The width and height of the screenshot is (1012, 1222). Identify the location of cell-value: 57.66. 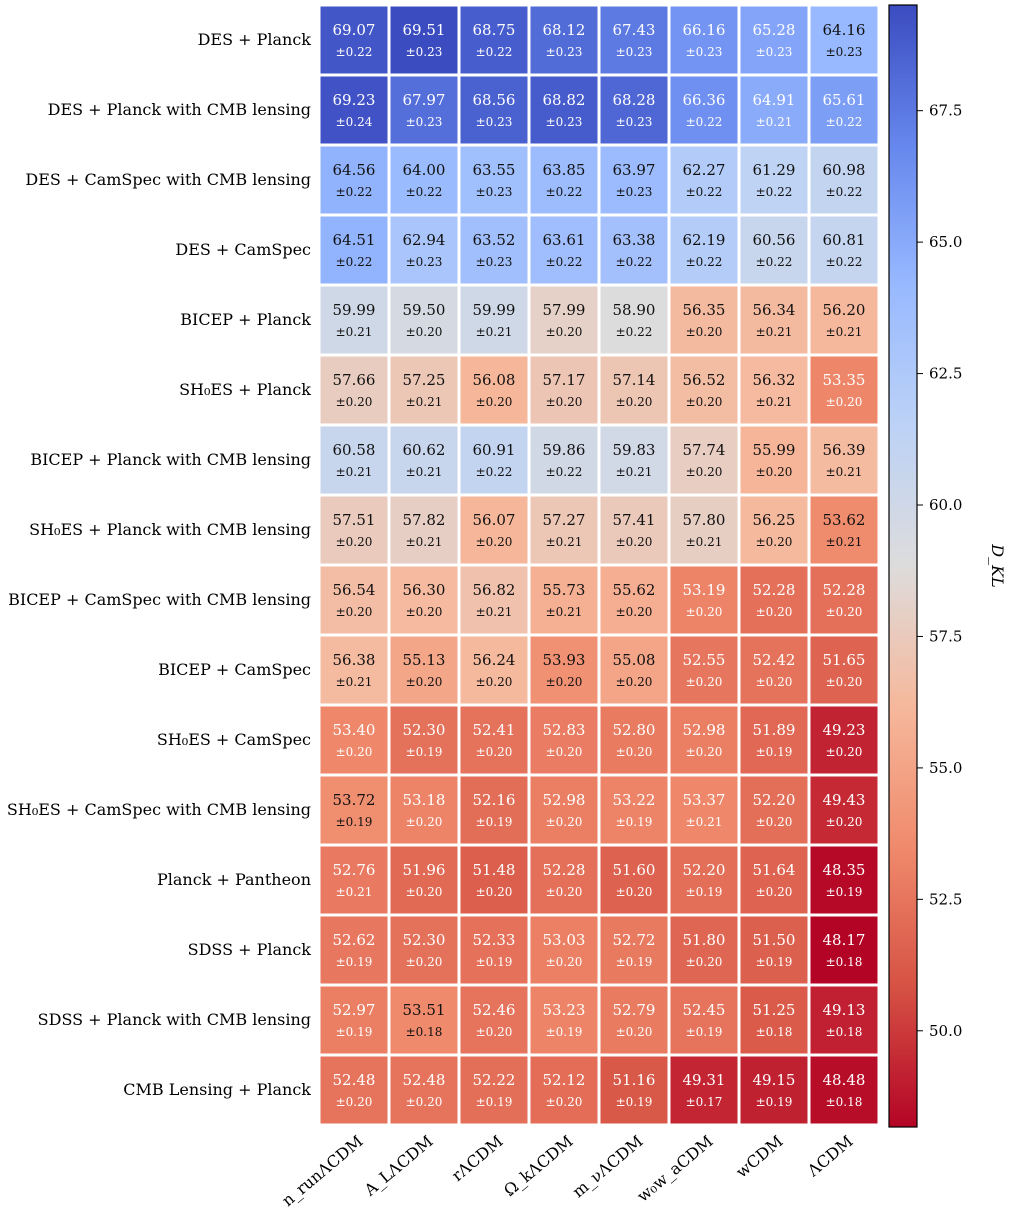
(354, 380).